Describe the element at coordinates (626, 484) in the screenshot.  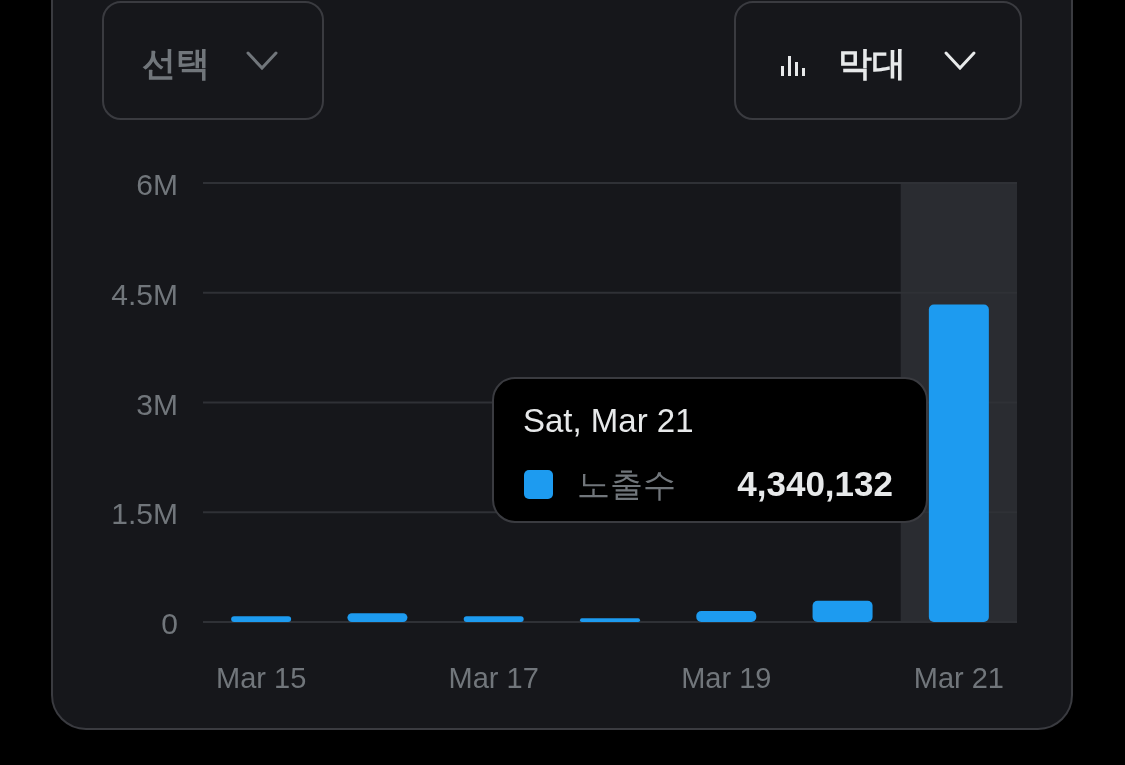
I see `legend-label: 노출수` at that location.